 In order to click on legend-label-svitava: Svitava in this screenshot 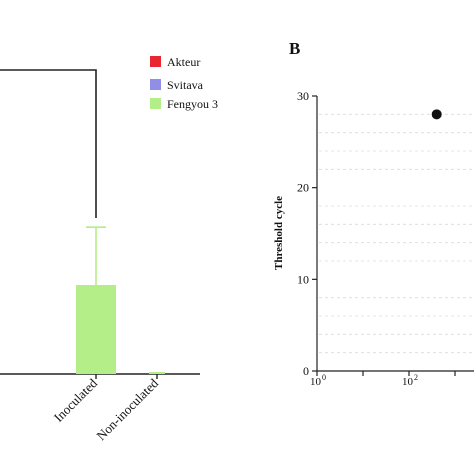, I will do `click(185, 85)`.